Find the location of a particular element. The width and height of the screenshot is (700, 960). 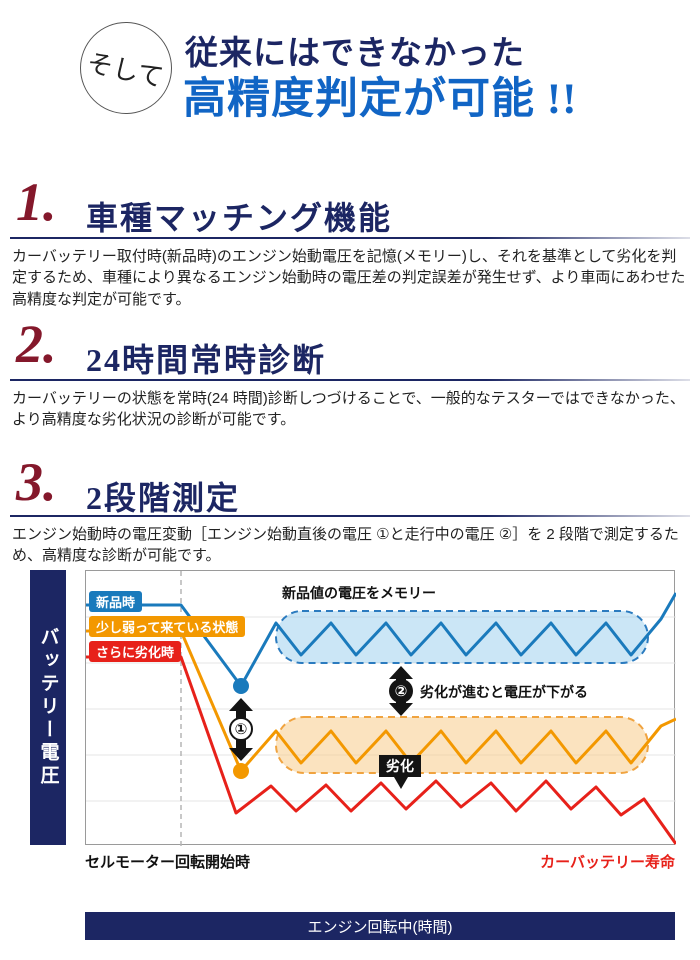

stage-1-badge: ① is located at coordinates (241, 729).